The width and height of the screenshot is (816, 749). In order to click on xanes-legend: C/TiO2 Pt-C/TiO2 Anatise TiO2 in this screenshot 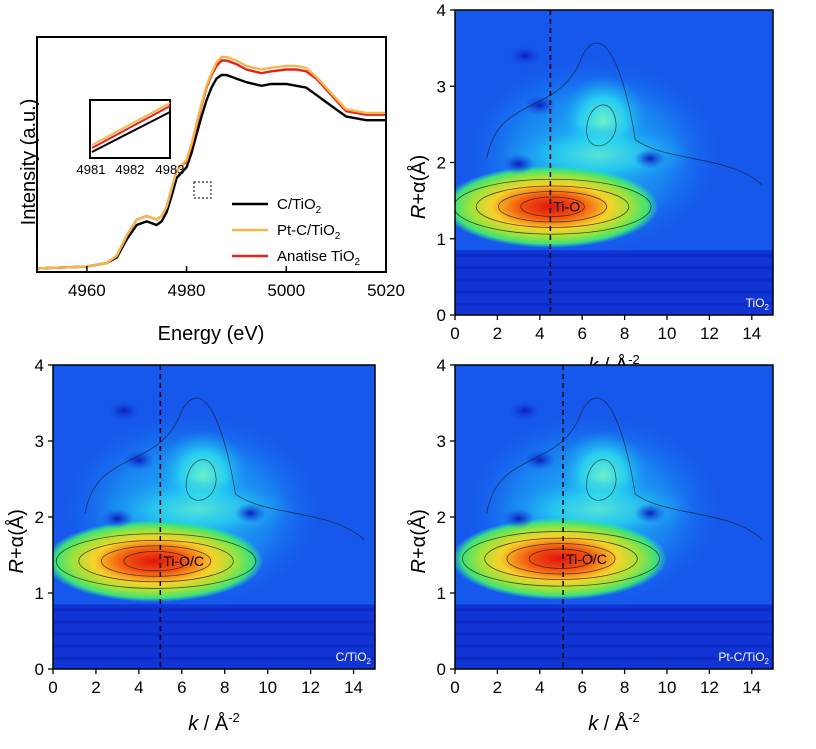, I will do `click(296, 232)`.